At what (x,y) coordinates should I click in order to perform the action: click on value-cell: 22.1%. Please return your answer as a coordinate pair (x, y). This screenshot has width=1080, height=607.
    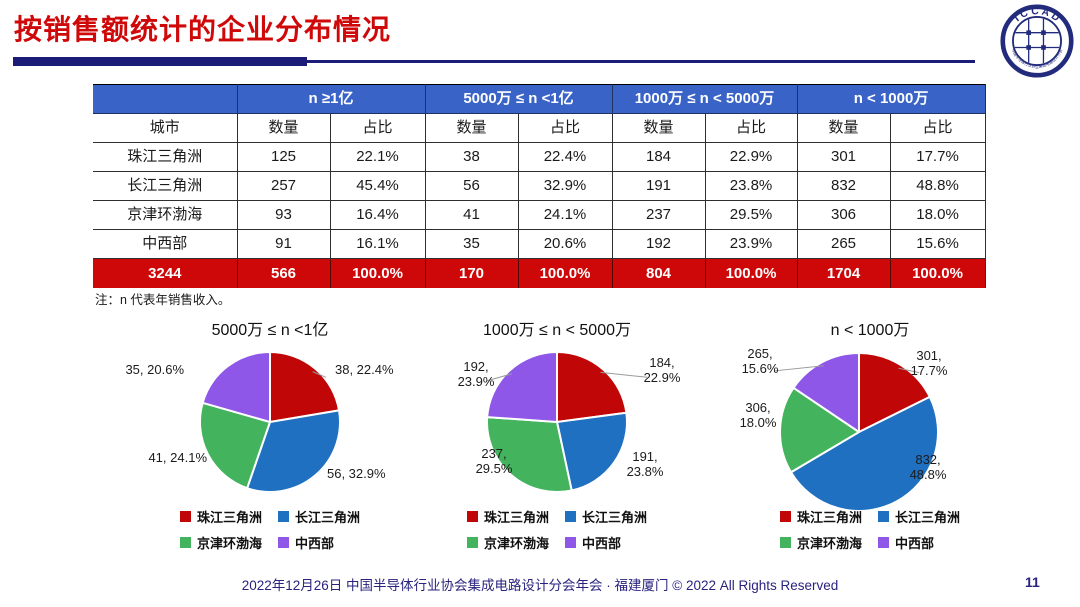
    Looking at the image, I should click on (377, 157).